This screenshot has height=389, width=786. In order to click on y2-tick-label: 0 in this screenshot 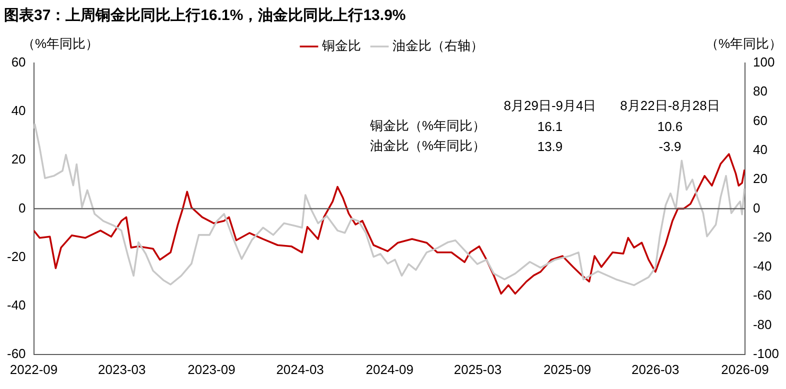, I will do `click(756, 208)`.